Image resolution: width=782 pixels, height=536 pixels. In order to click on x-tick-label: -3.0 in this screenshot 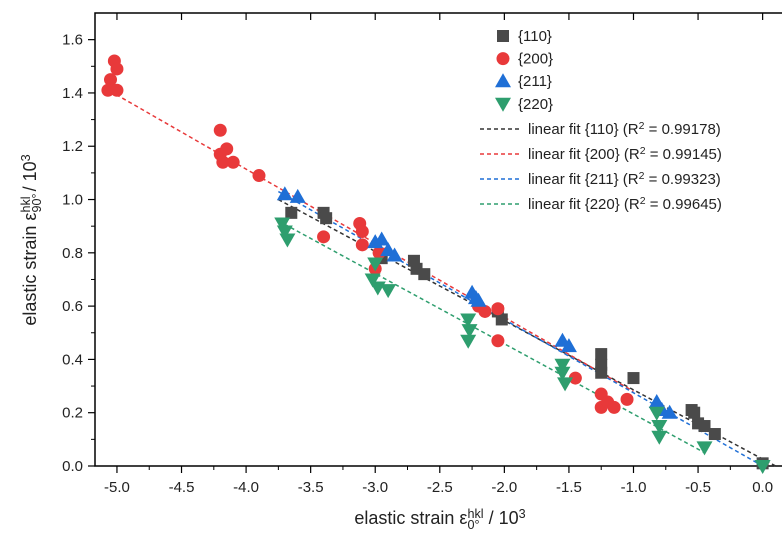, I will do `click(375, 487)`.